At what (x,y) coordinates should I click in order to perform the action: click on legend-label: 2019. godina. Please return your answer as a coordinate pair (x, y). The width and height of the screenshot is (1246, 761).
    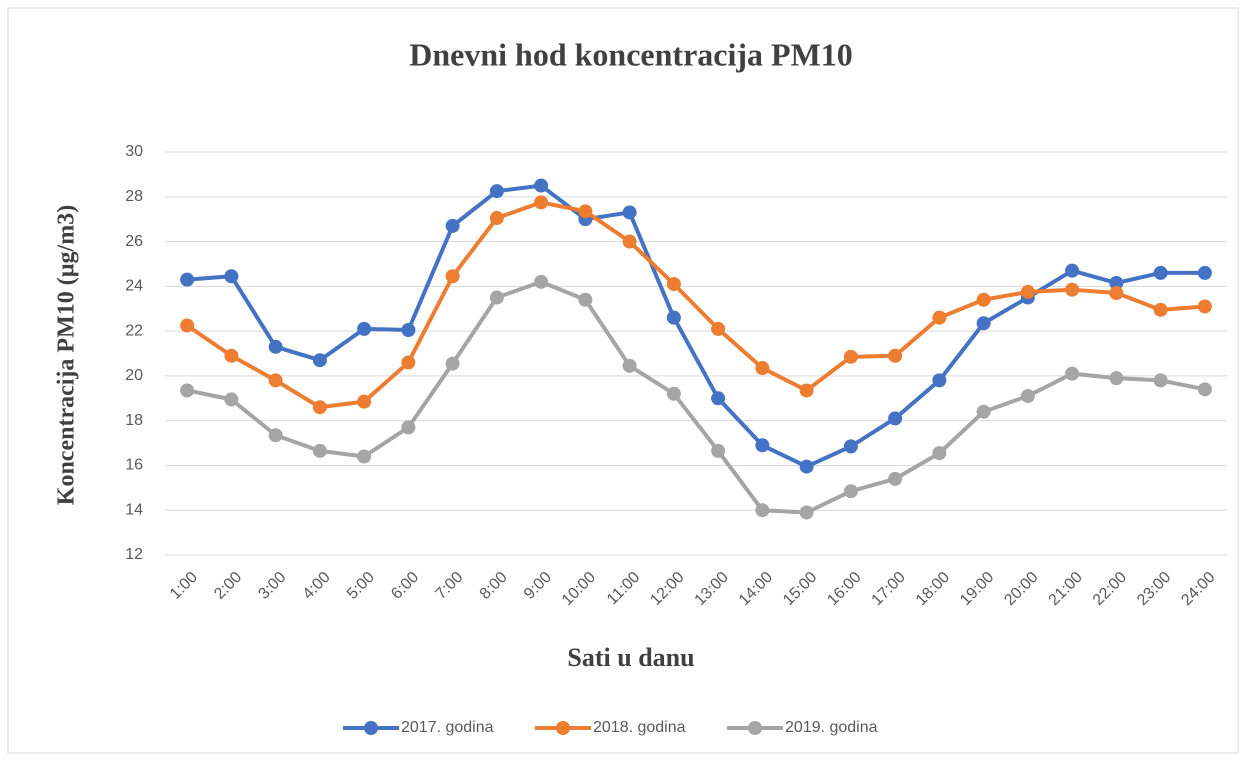
    Looking at the image, I should click on (831, 727).